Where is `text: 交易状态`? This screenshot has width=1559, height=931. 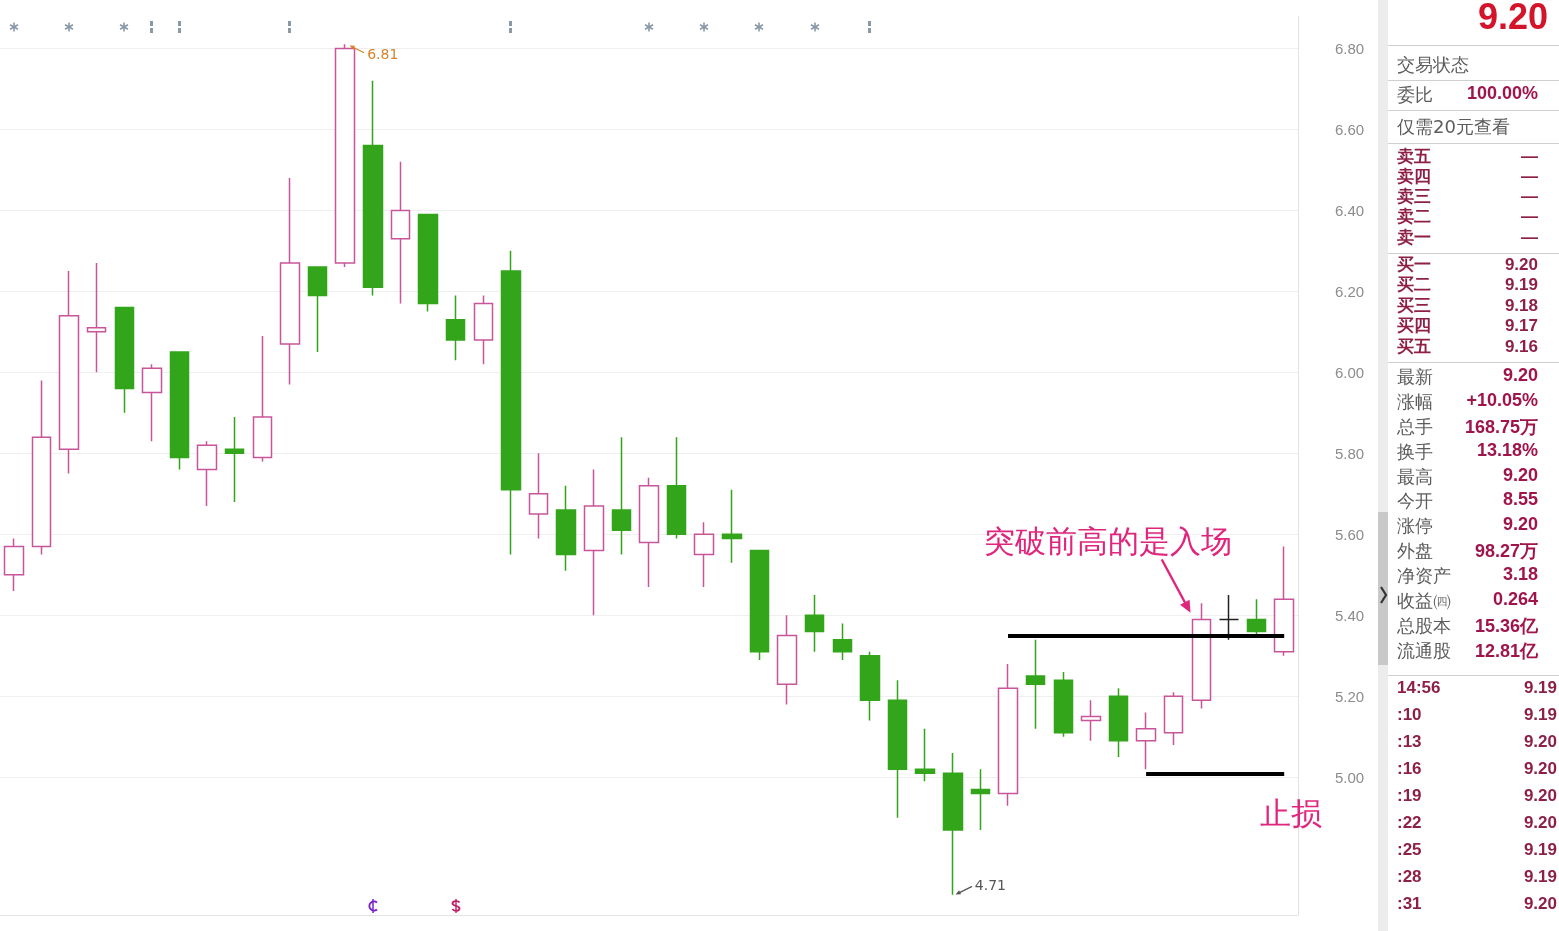 text: 交易状态 is located at coordinates (1433, 65).